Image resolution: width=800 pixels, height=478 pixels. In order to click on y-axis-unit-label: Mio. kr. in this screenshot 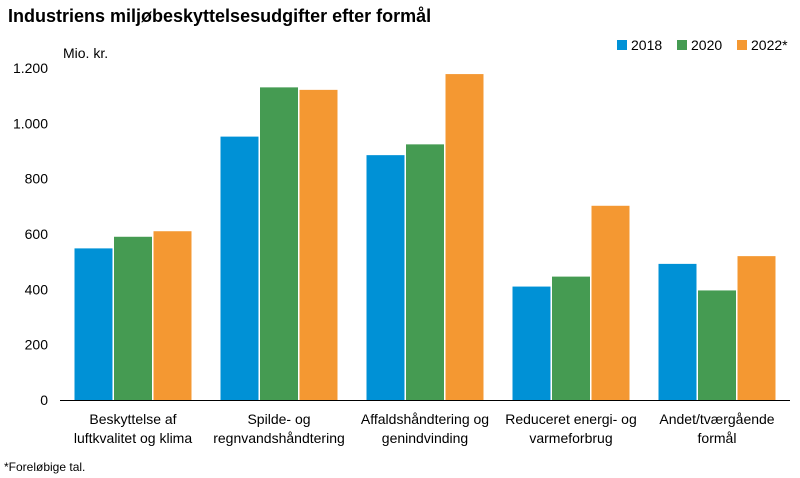, I will do `click(85, 53)`.